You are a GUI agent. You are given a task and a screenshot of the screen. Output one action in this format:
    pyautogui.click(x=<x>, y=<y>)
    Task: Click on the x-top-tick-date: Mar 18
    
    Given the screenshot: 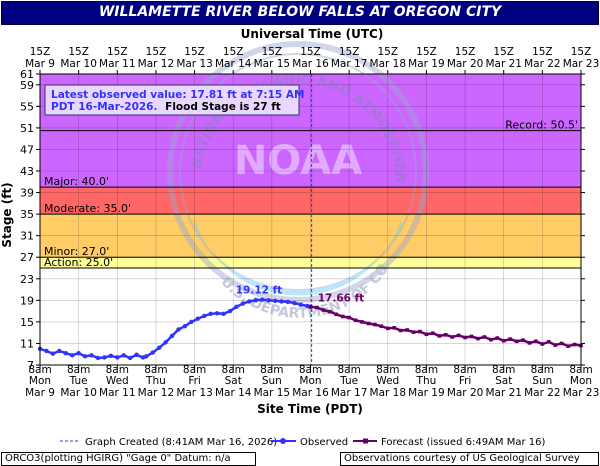 What is the action you would take?
    pyautogui.click(x=388, y=64)
    